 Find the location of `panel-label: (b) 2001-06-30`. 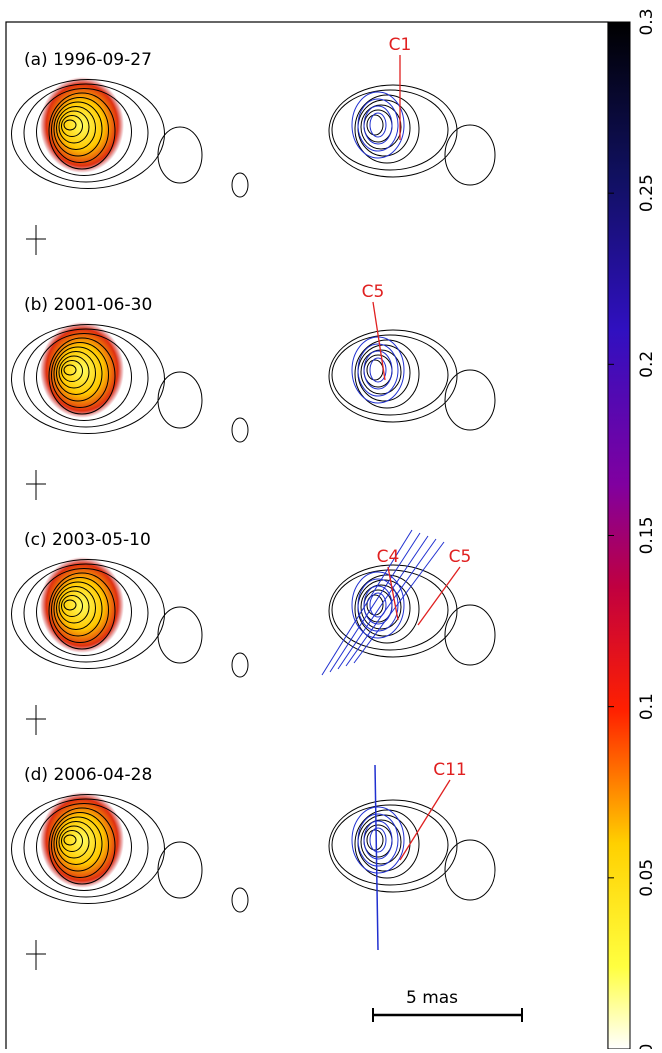

panel-label: (b) 2001-06-30 is located at coordinates (88, 305).